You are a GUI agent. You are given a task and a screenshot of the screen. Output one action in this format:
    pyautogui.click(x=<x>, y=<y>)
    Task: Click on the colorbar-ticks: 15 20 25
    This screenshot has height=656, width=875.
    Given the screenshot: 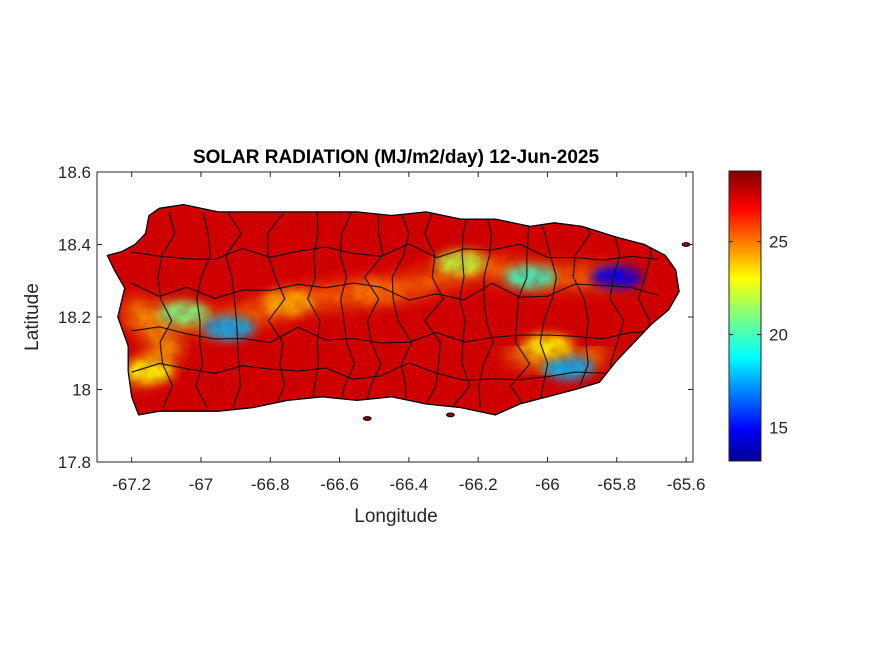 What is the action you would take?
    pyautogui.click(x=758, y=335)
    